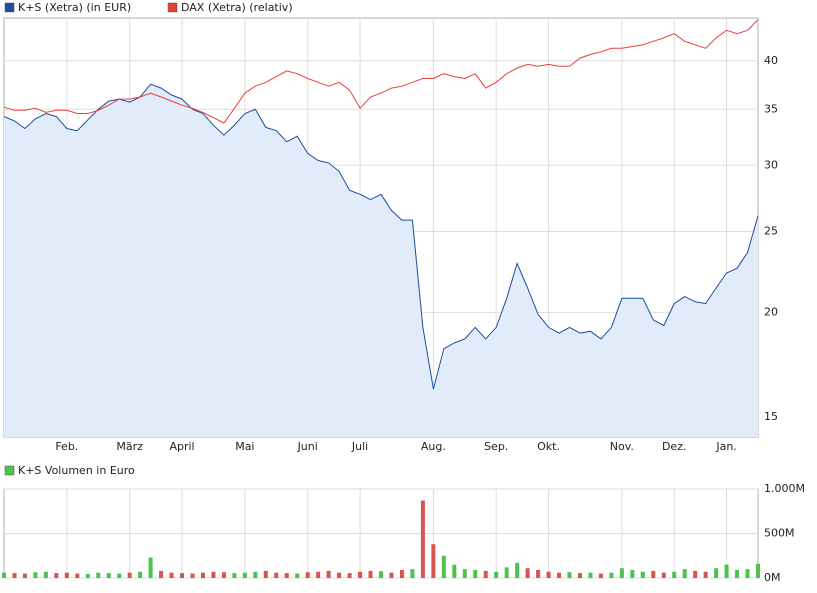  What do you see at coordinates (779, 533) in the screenshot?
I see `y-tick-label: 500M` at bounding box center [779, 533].